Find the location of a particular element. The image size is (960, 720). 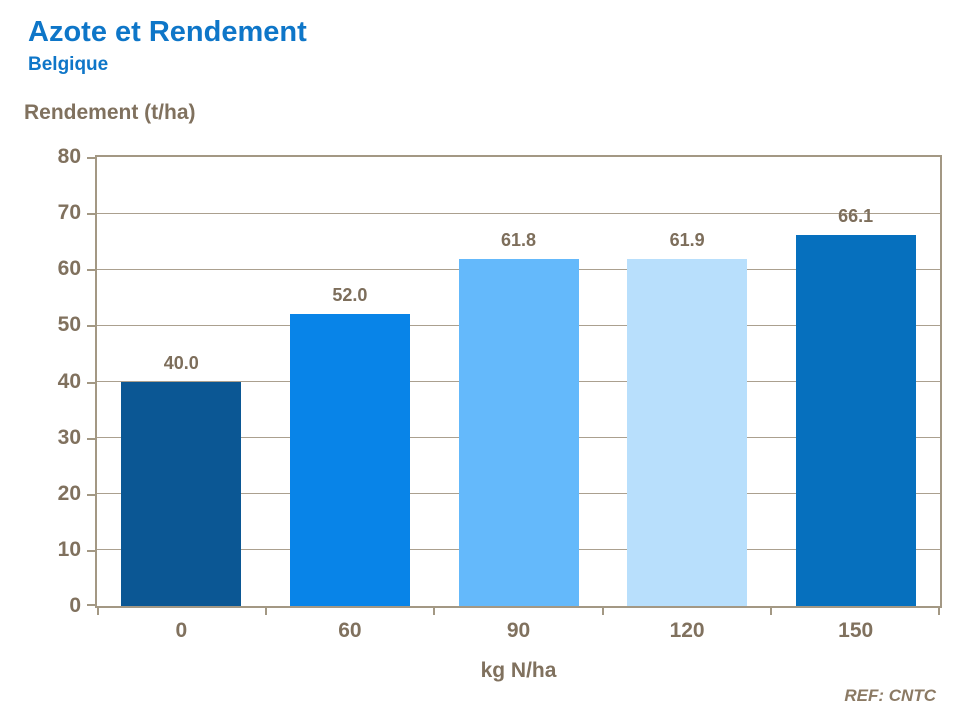

x-axis-label-0: 0 is located at coordinates (181, 630).